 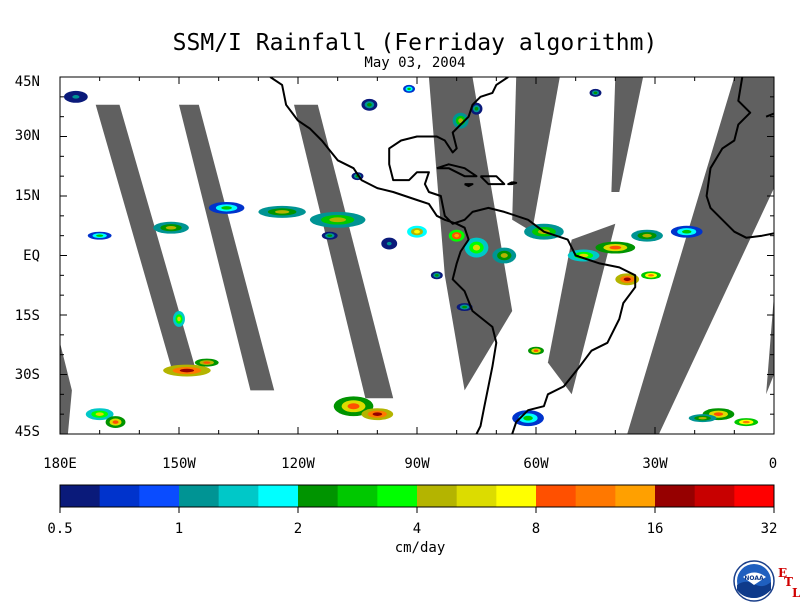 What do you see at coordinates (298, 529) in the screenshot?
I see `colorbar-tick-label: 2` at bounding box center [298, 529].